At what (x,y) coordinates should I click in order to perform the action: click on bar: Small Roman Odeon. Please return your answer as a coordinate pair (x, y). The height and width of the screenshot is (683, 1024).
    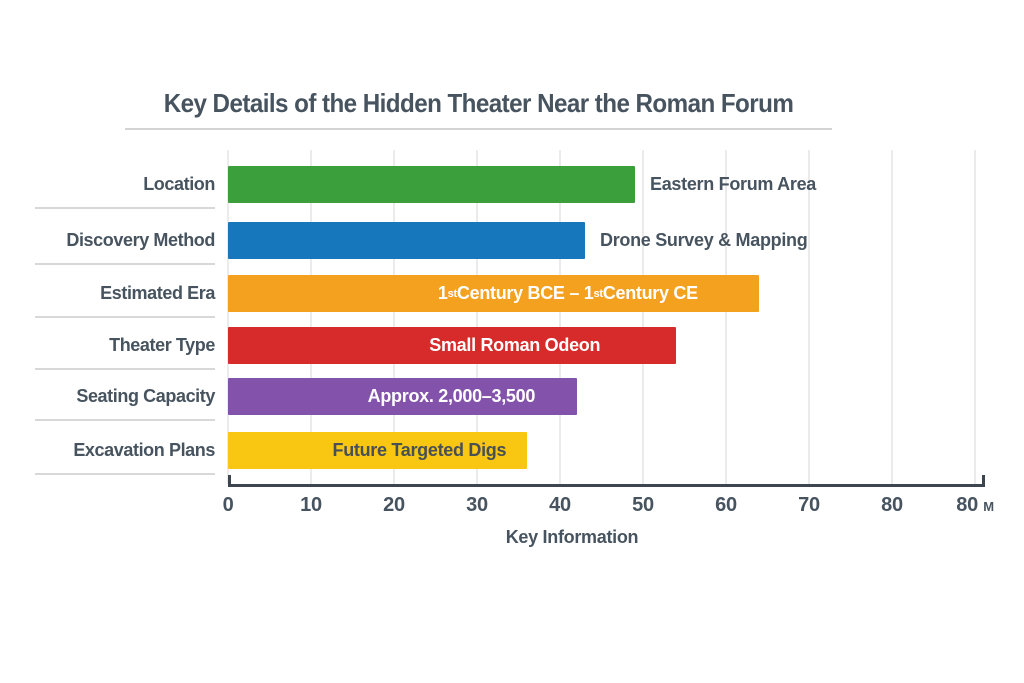
    Looking at the image, I should click on (452, 345).